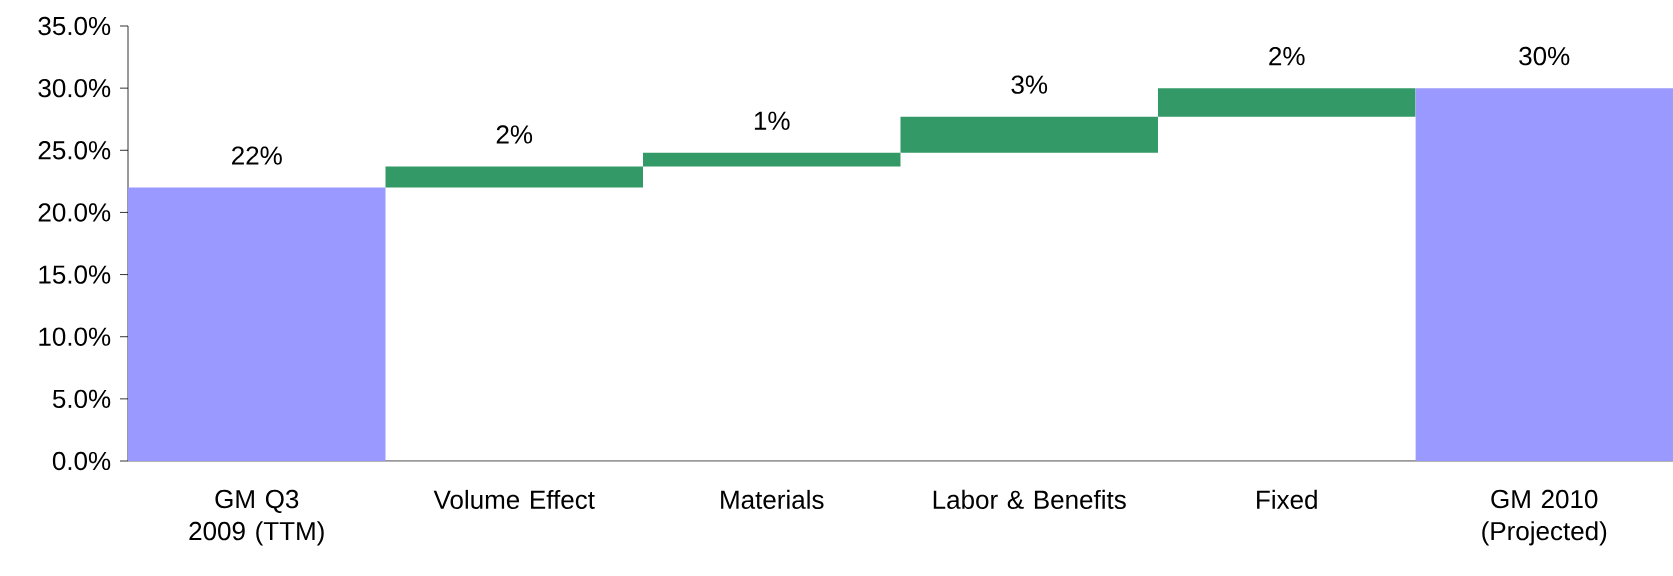 The image size is (1673, 576). Describe the element at coordinates (1029, 499) in the screenshot. I see `x-tick-label: Labor & Benefits` at that location.